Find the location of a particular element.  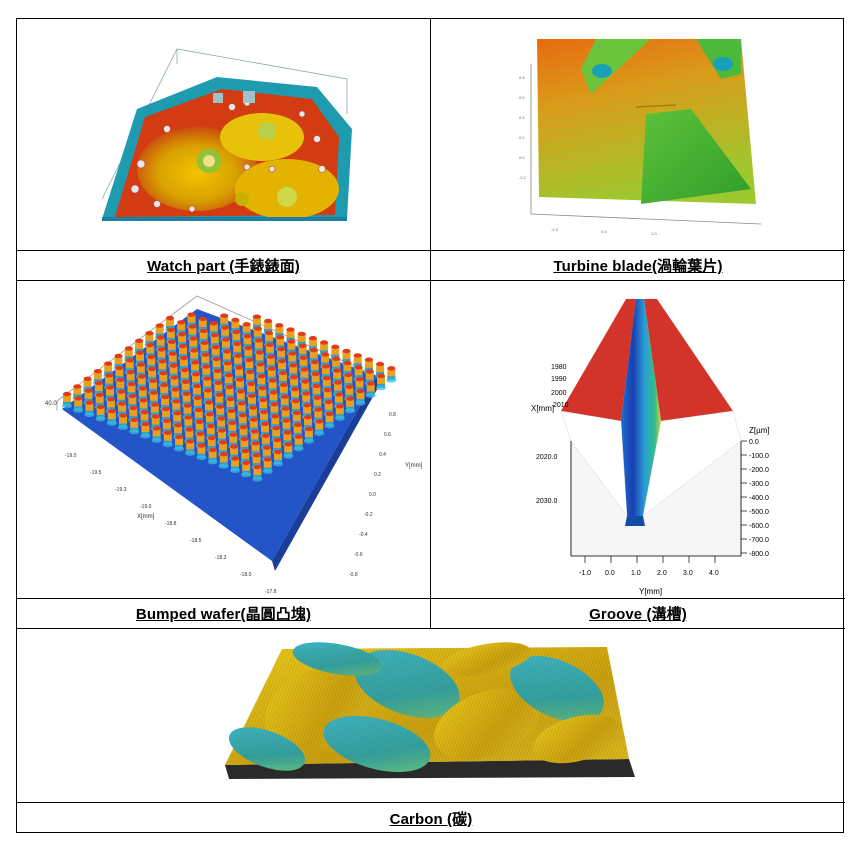

wafer-y-tick-label: -0.6 is located at coordinates (358, 555).